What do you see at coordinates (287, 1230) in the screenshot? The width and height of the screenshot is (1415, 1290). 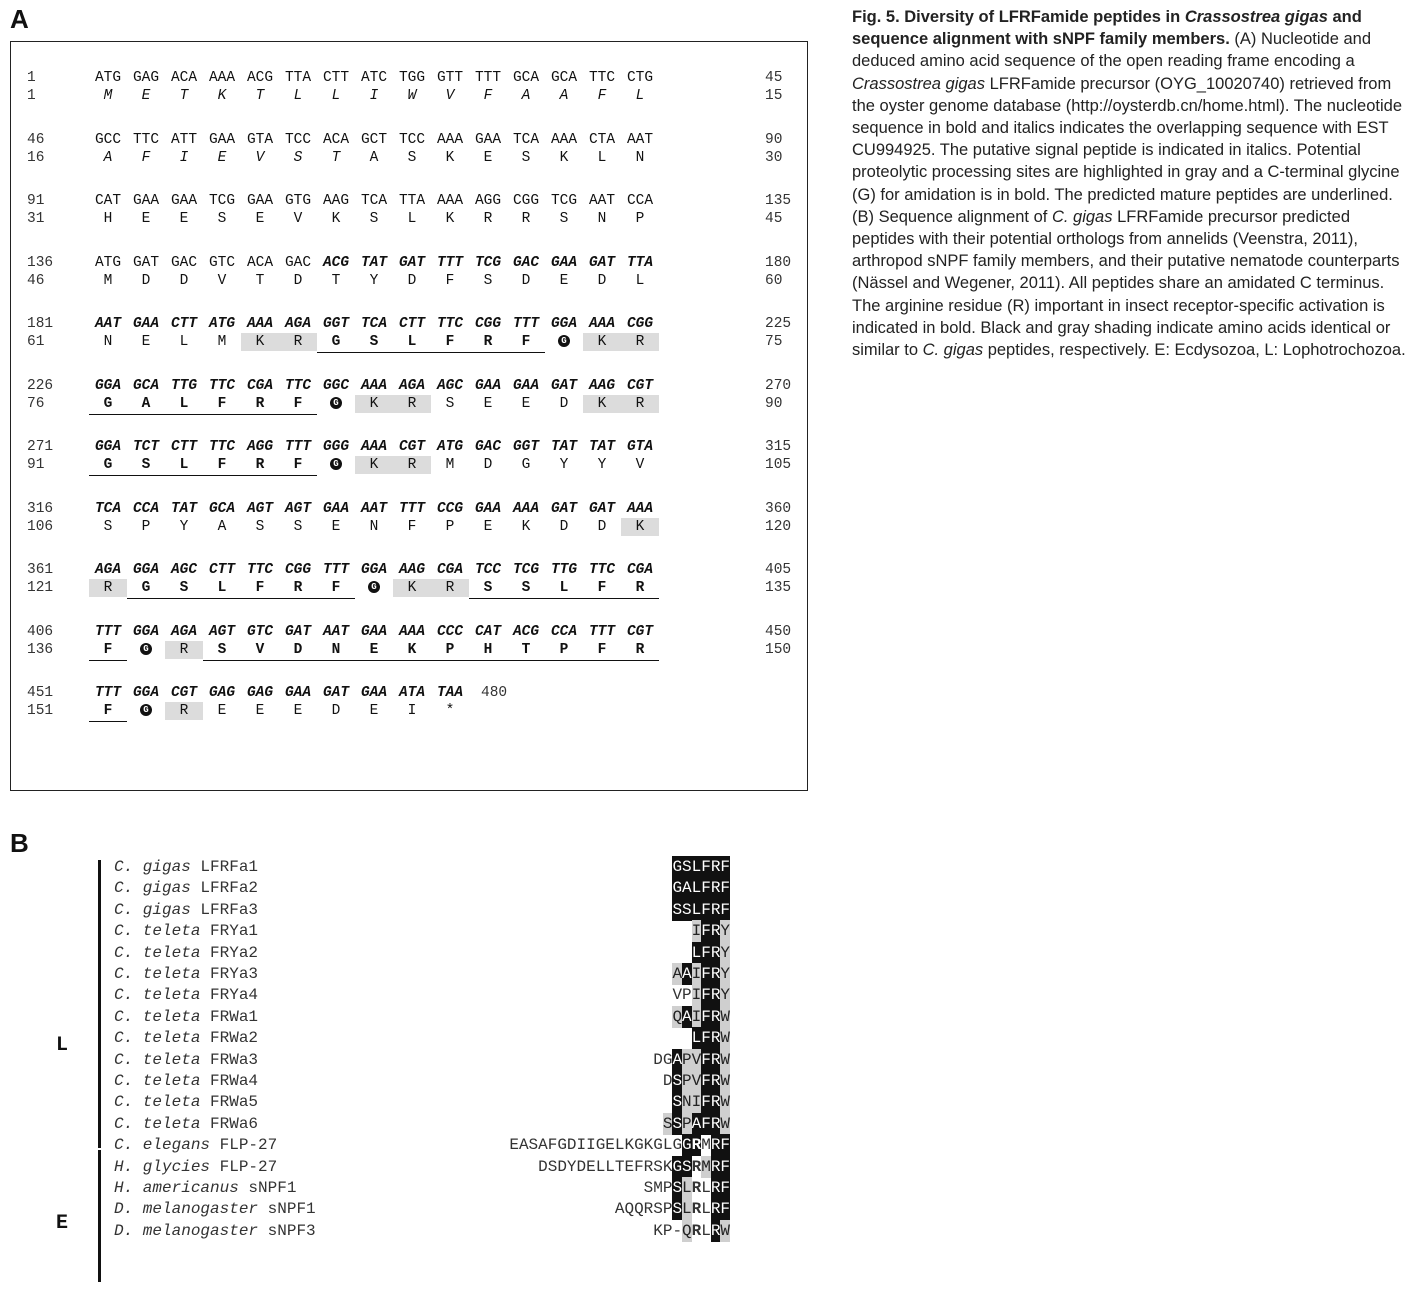 I see `peptide-label: sNPF3` at bounding box center [287, 1230].